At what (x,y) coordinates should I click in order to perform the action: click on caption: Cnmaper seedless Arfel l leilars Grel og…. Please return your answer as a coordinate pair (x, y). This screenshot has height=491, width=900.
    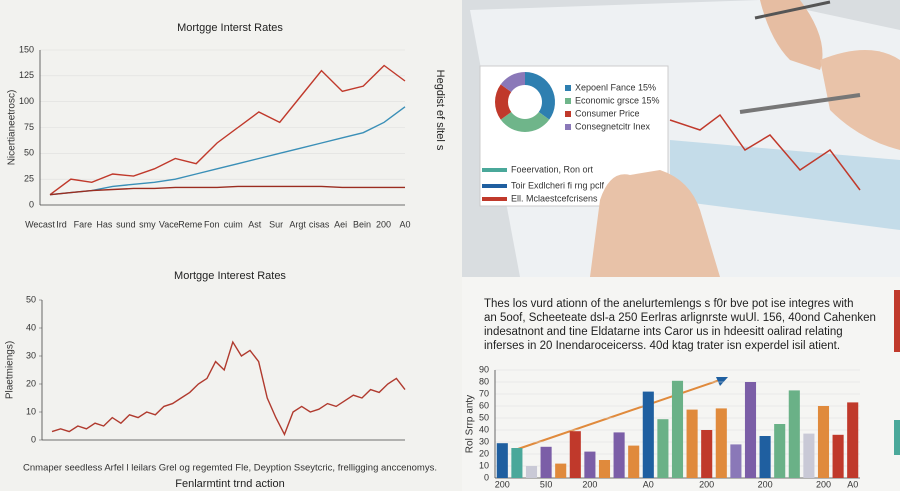
    Looking at the image, I should click on (230, 468).